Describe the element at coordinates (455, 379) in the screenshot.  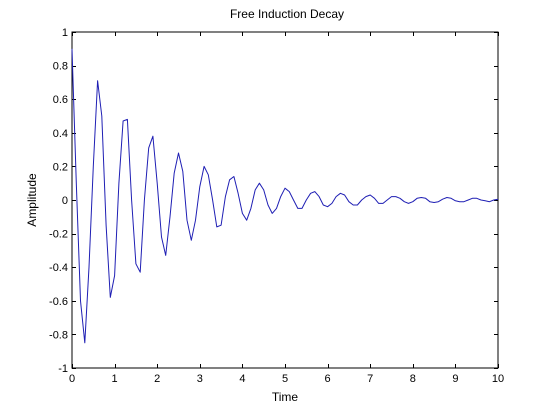
I see `x-tick-label: 9` at that location.